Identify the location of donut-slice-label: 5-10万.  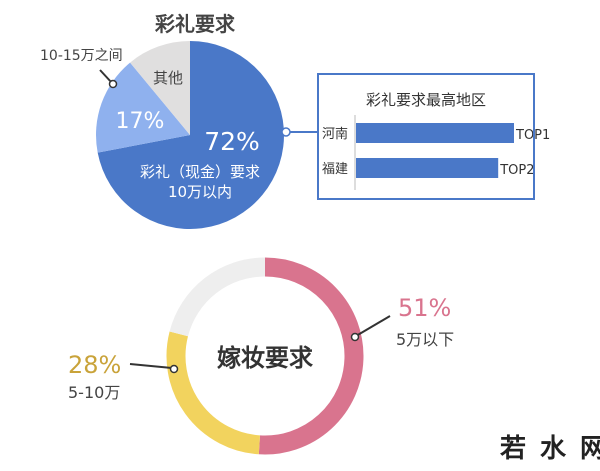
(94, 392).